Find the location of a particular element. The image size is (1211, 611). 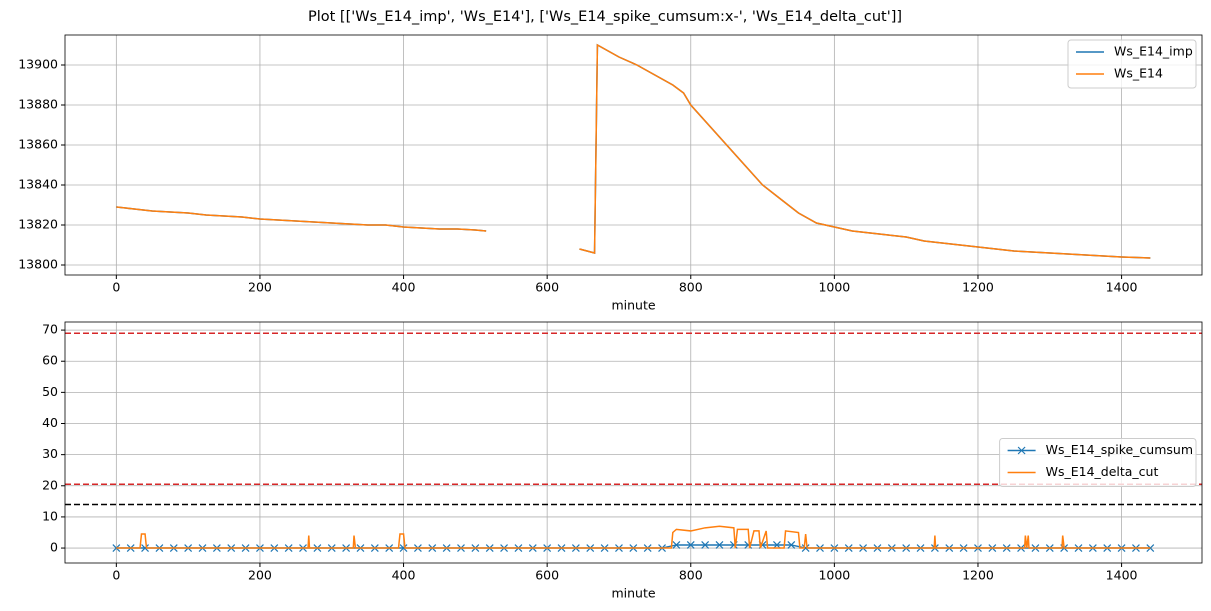

series-line is located at coordinates (633, 537).